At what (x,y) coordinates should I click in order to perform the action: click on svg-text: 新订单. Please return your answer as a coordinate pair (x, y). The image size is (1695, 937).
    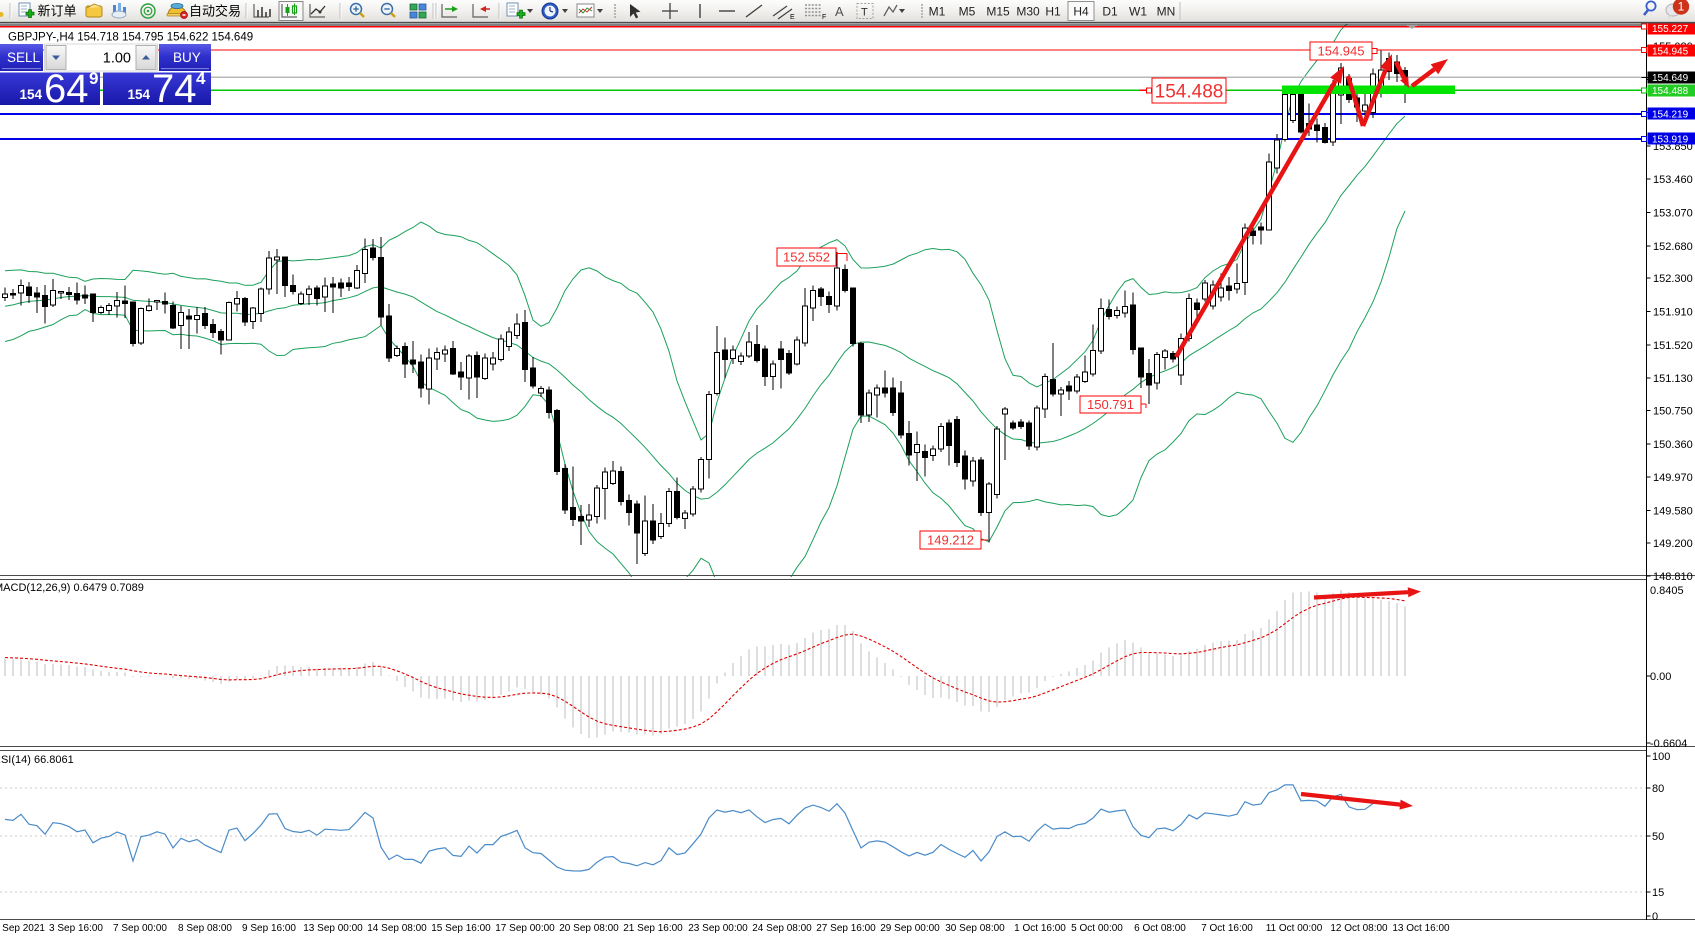
    Looking at the image, I should click on (57, 11).